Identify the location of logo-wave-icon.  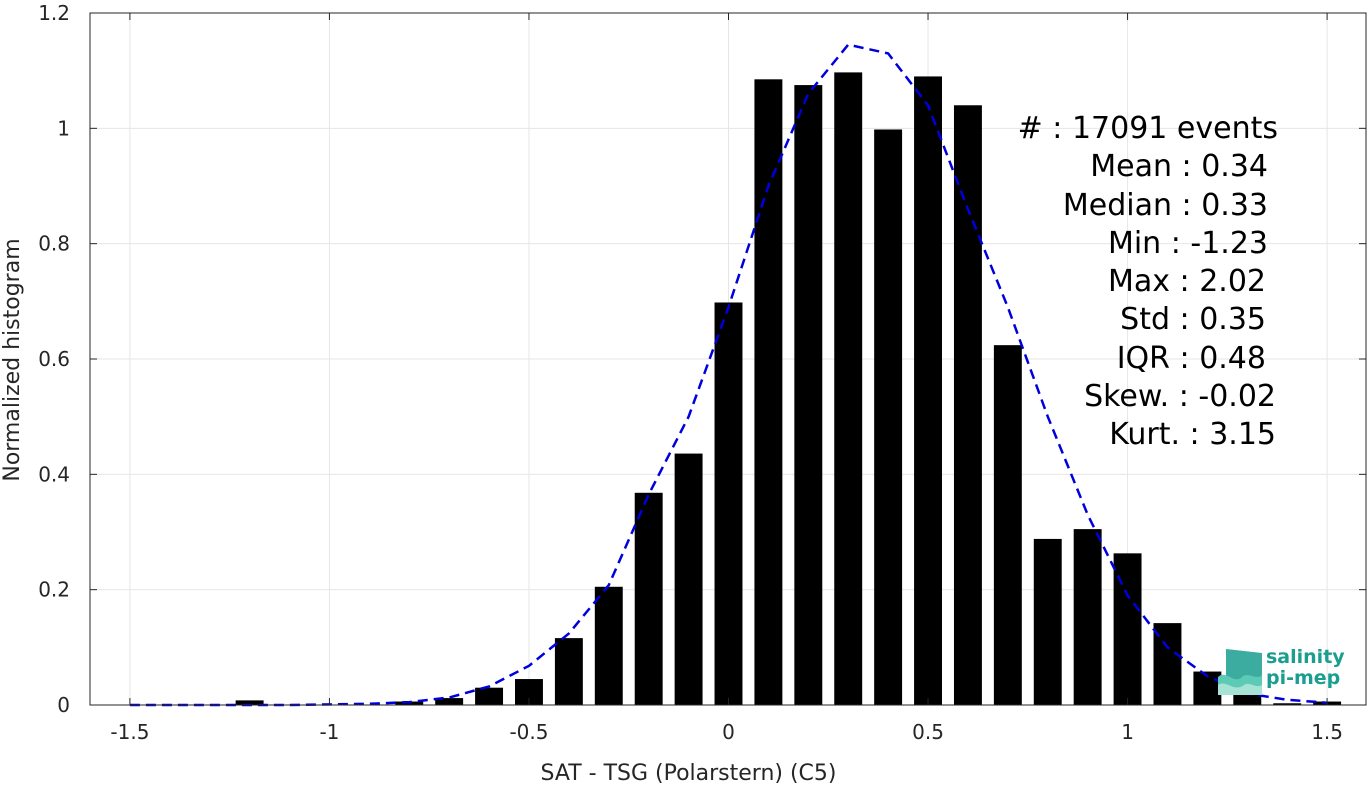
(1240, 672).